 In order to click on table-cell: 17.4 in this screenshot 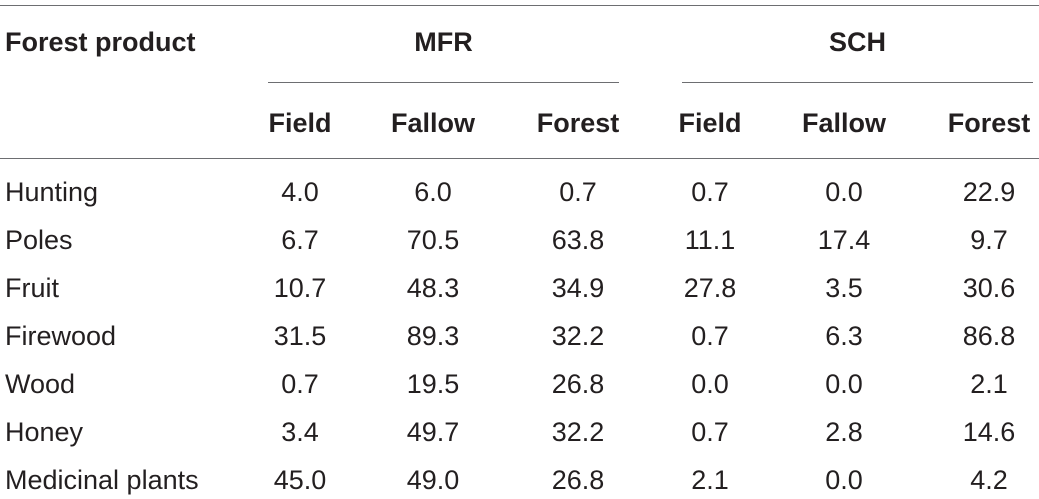, I will do `click(844, 240)`.